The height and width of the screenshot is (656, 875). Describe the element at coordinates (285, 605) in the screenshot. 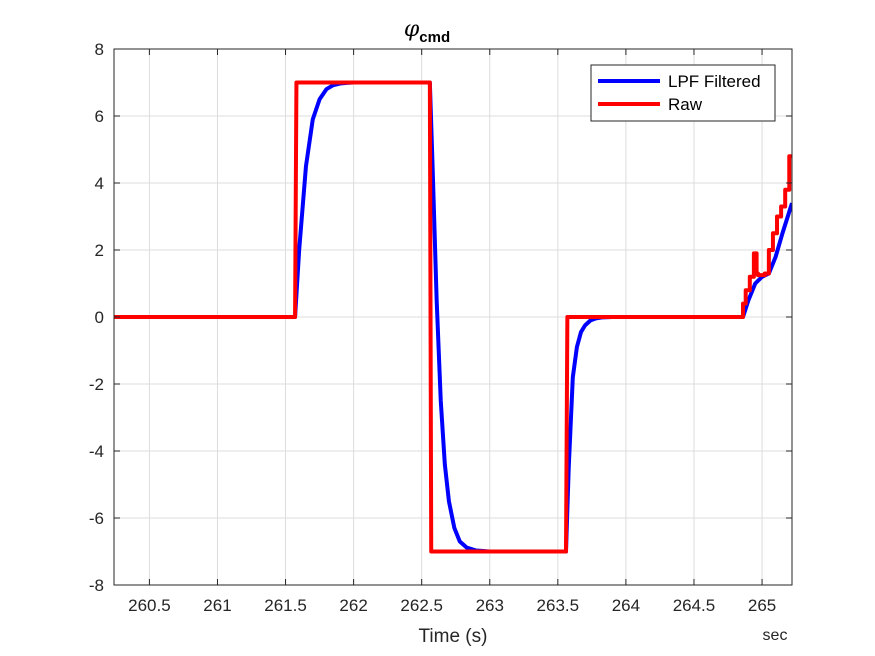

I see `x-tick-label: 261.5` at that location.